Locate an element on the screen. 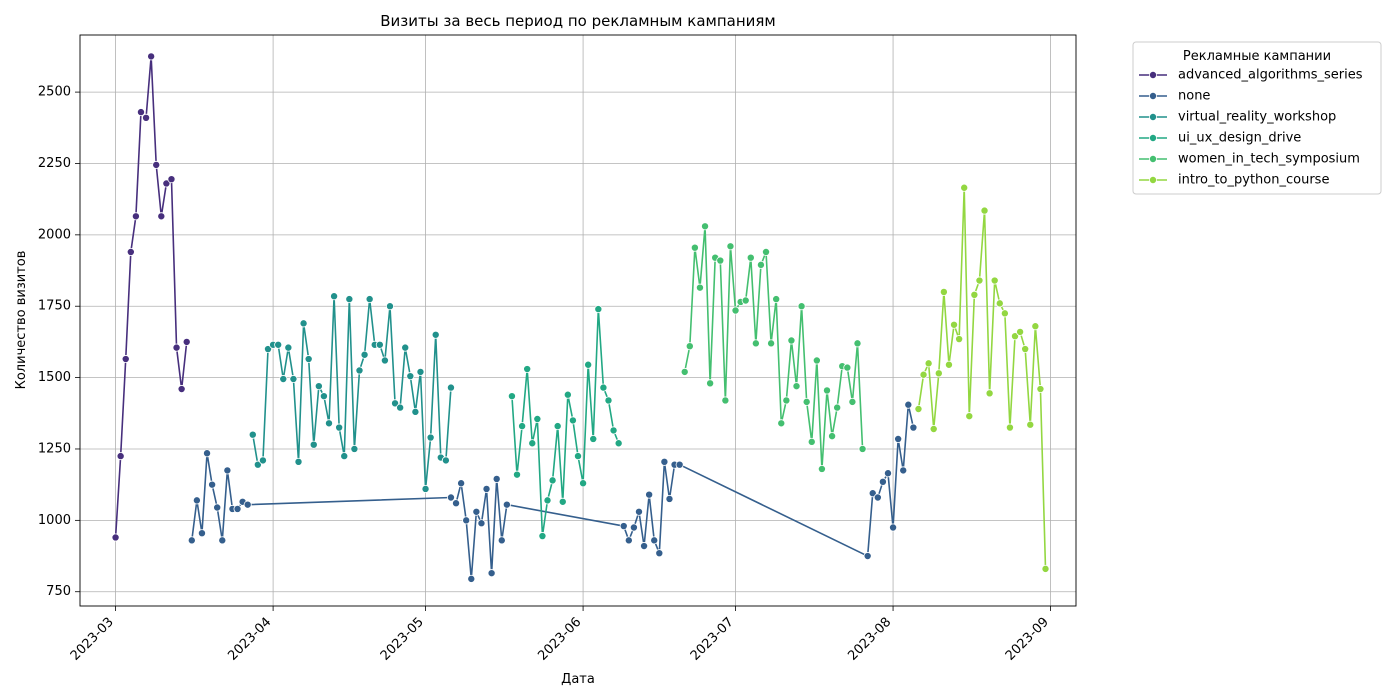 This screenshot has width=1400, height=700. legend-marker is located at coordinates (1153, 137).